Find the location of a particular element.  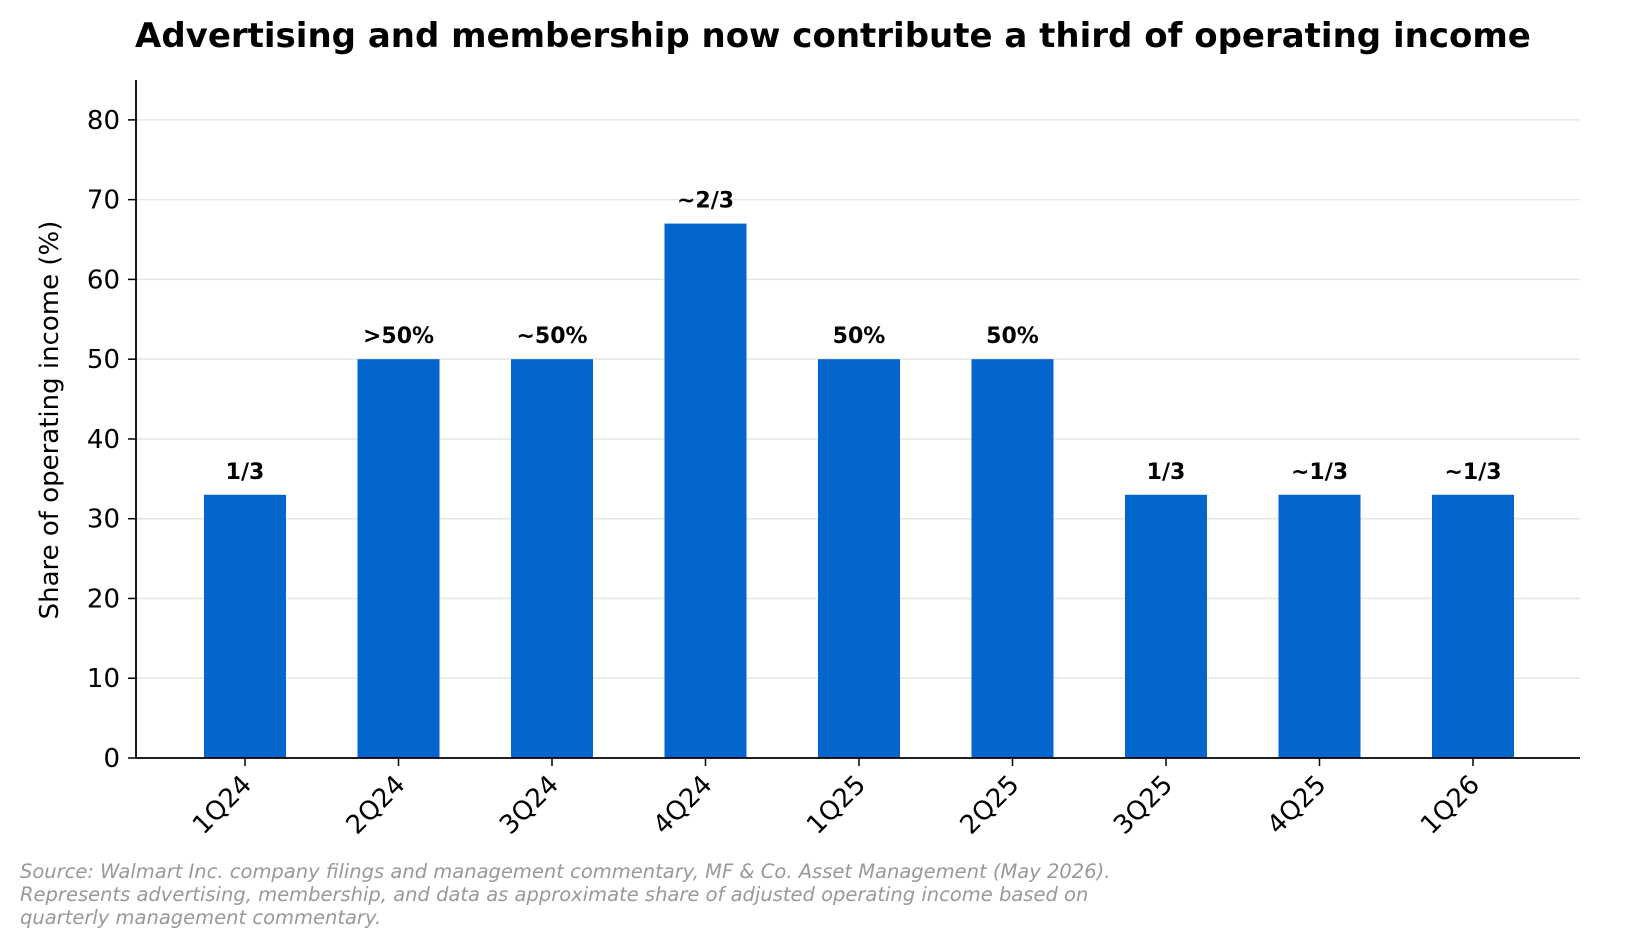

y-axis: 0 10 20 30 40 50 60 70 80 is located at coordinates (112, 427).